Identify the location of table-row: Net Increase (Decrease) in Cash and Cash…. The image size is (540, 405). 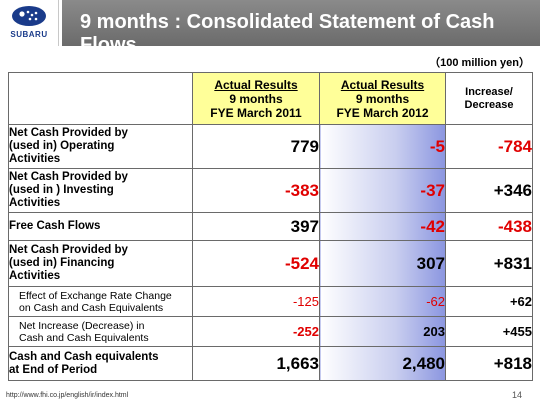
(270, 331).